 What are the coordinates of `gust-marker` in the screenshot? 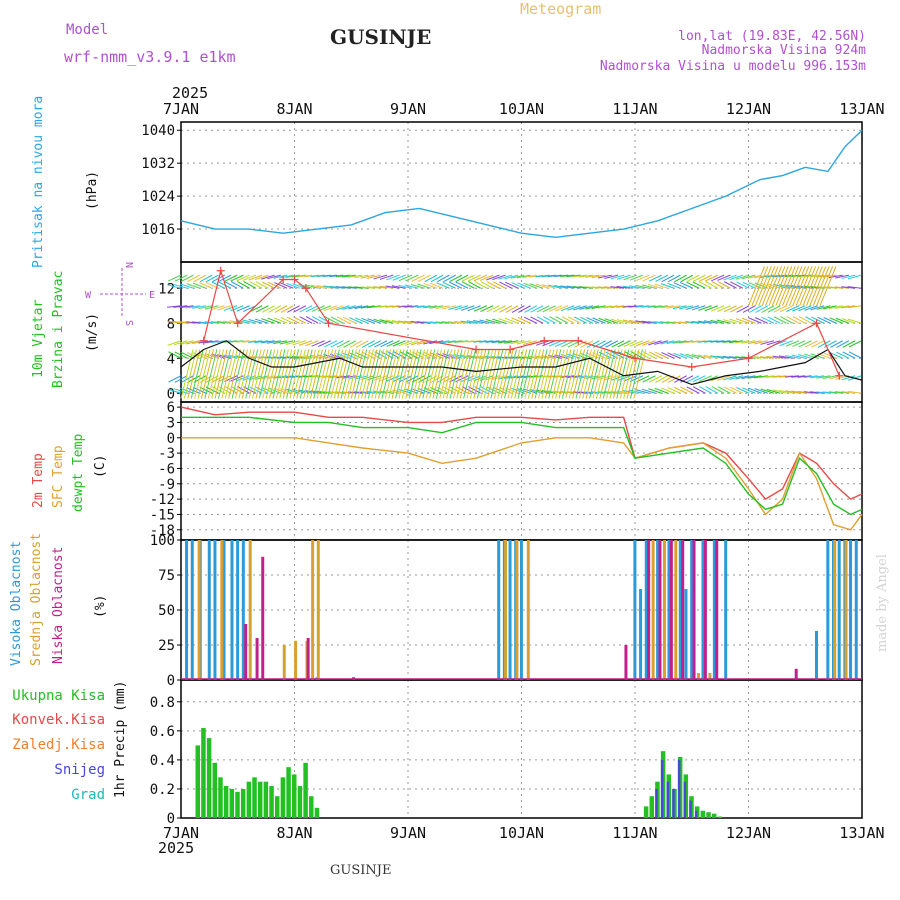 It's located at (839, 375).